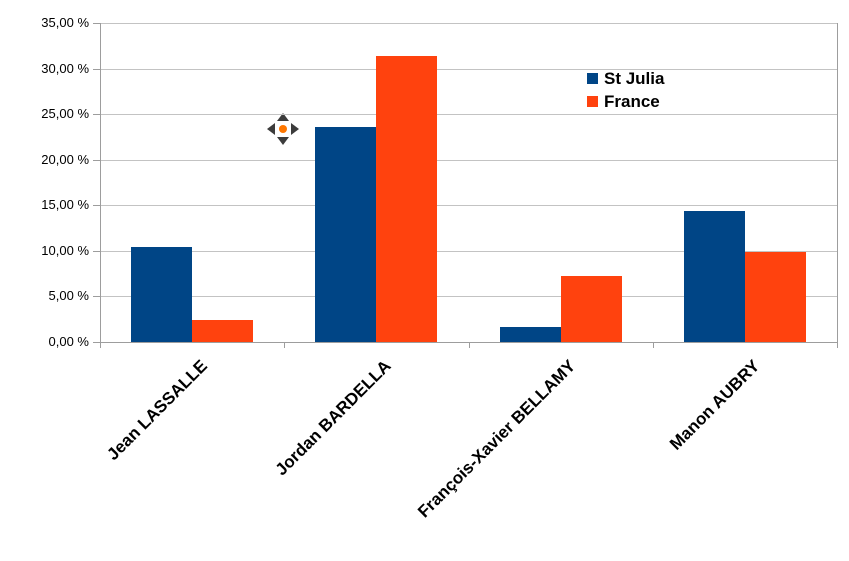 The width and height of the screenshot is (849, 561). I want to click on y-tick-label-35: 35,00 %, so click(65, 22).